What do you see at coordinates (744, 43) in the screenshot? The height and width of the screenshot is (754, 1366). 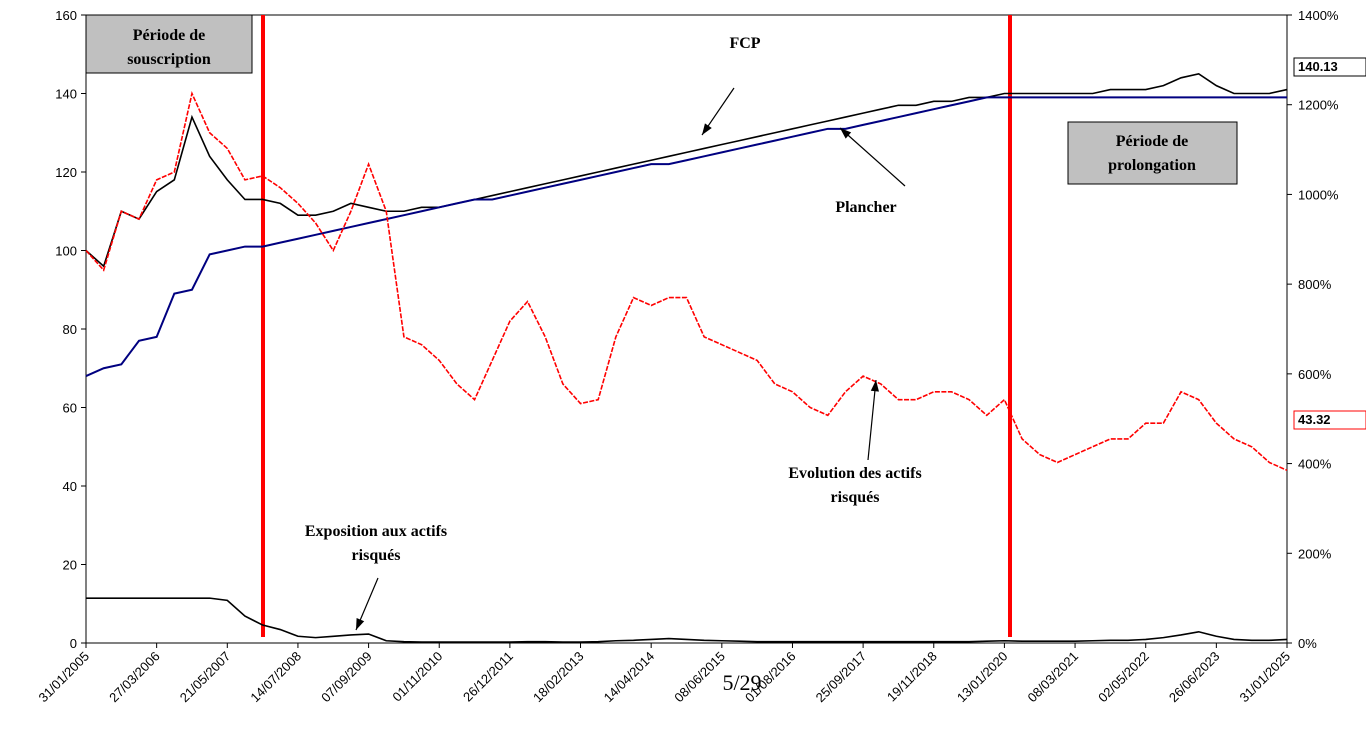 I see `annotation: FCP` at bounding box center [744, 43].